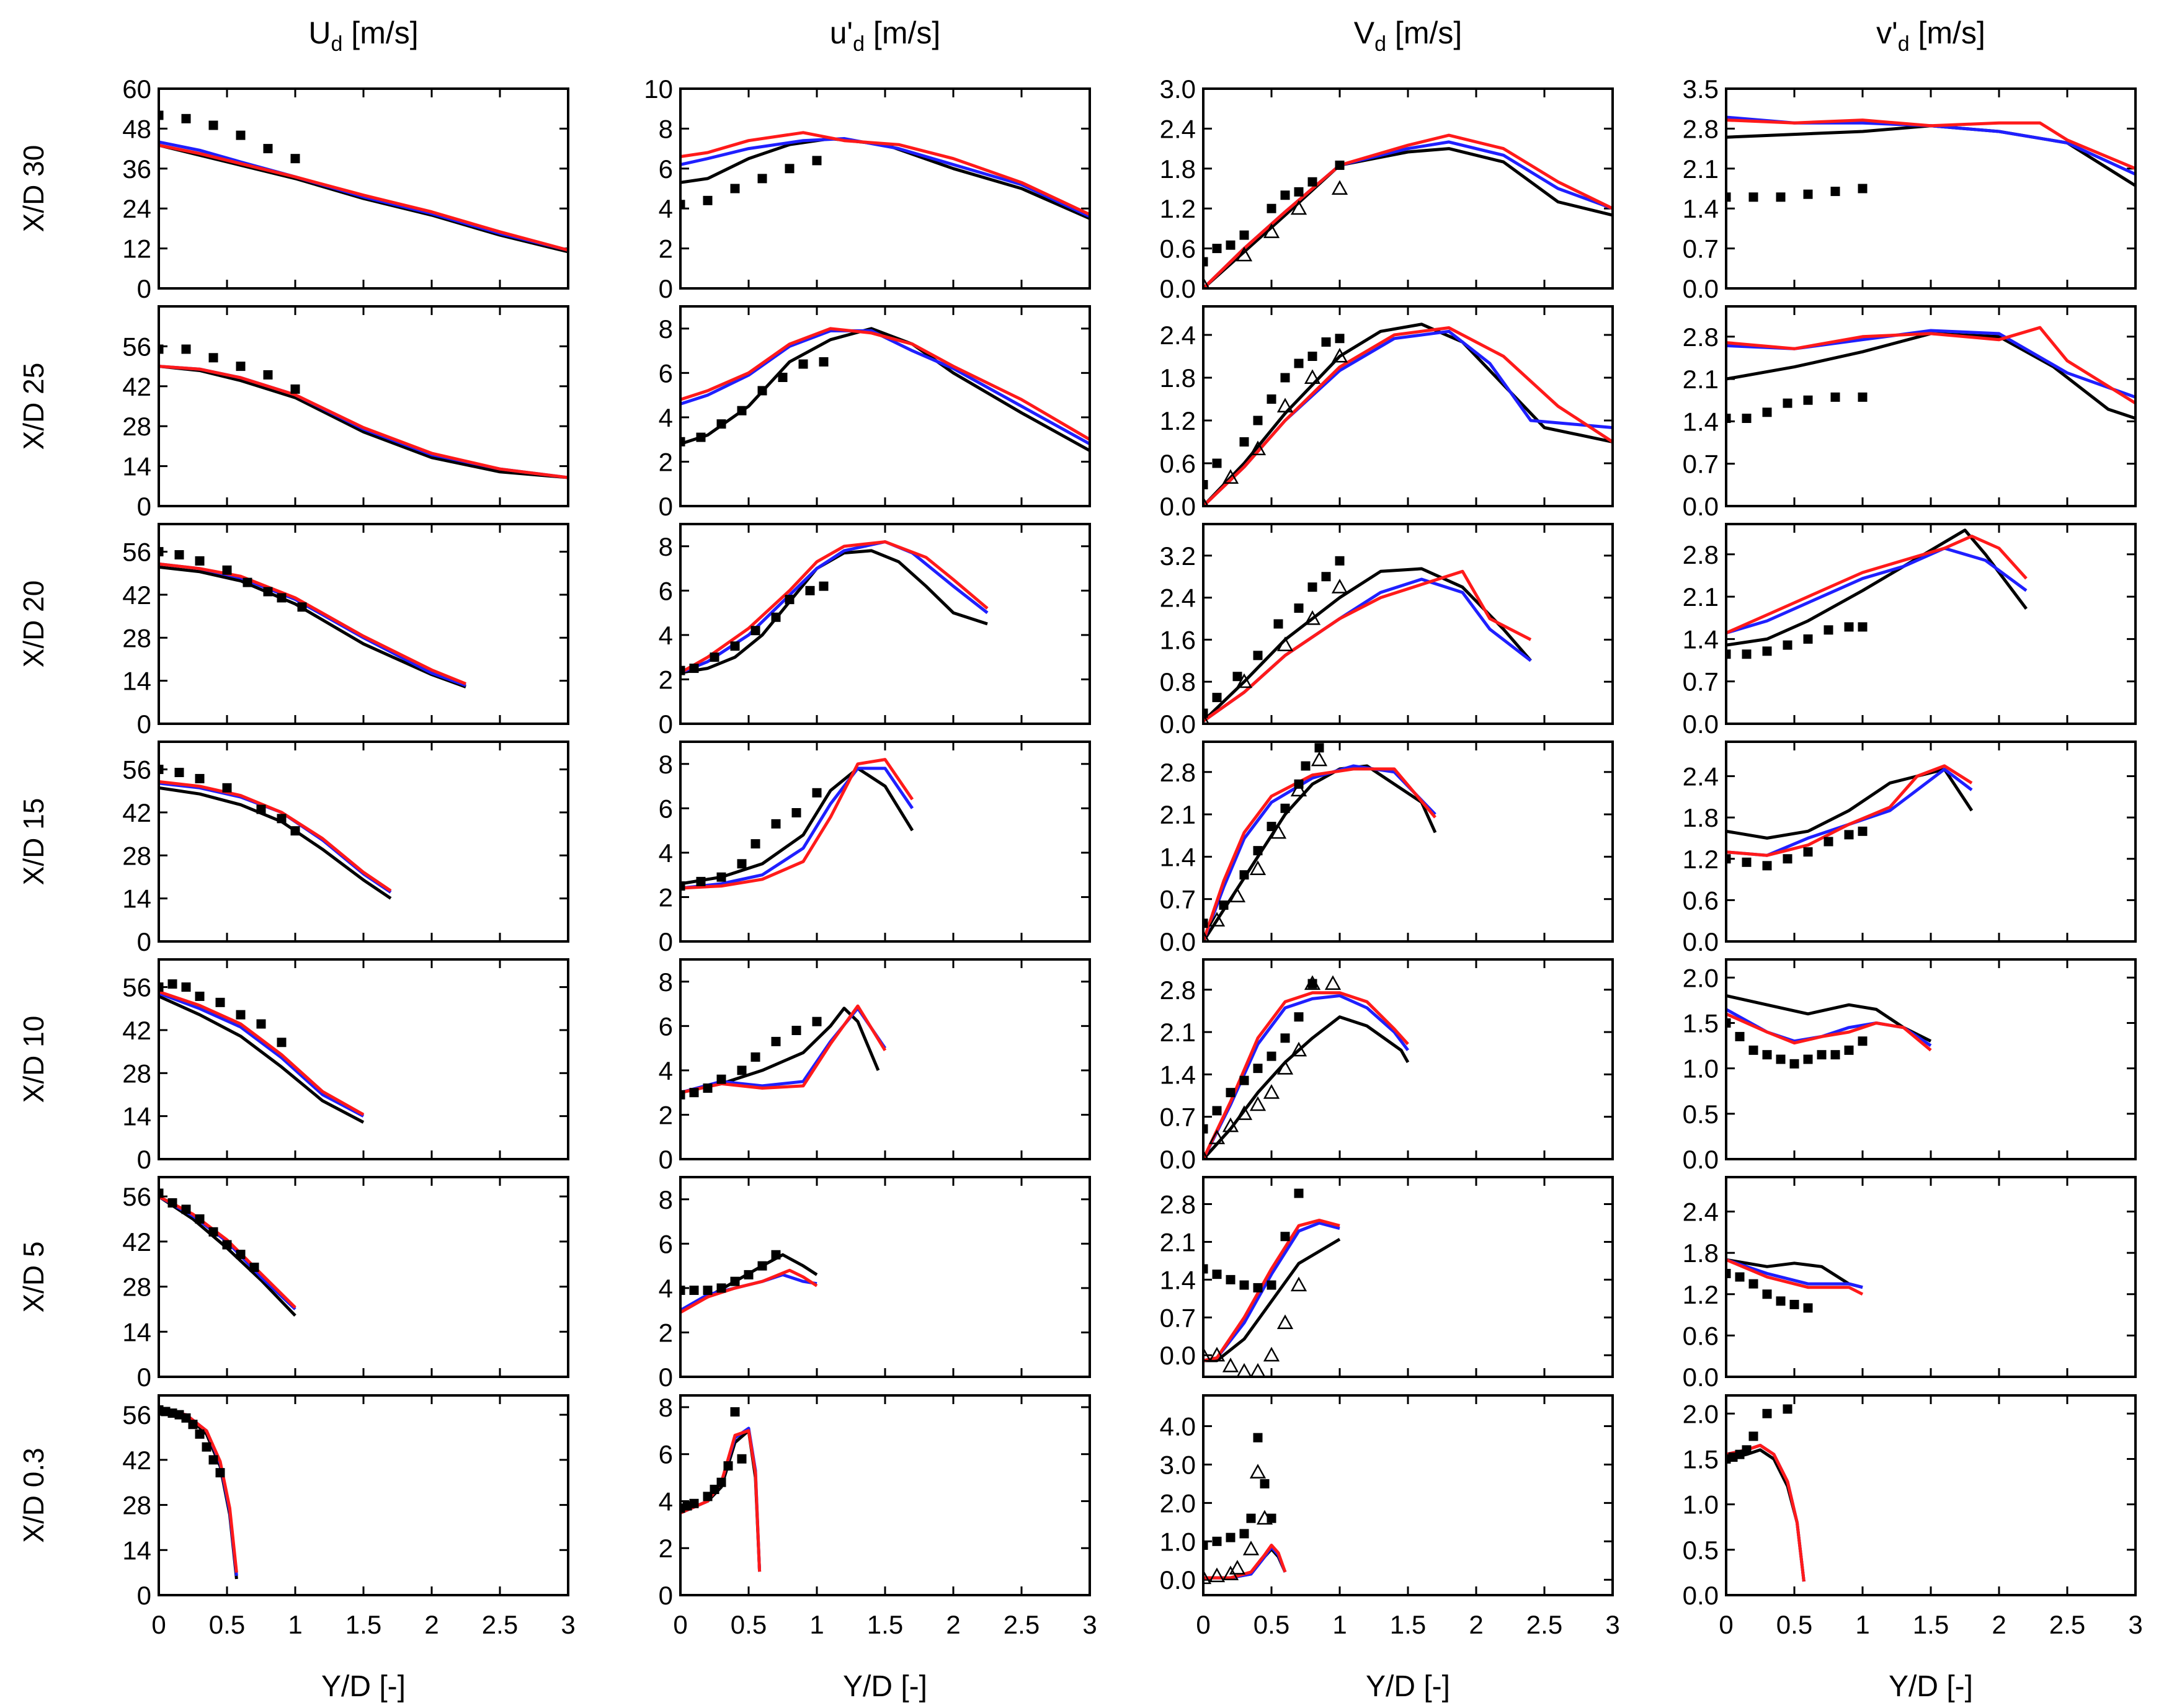 The image size is (2182, 1708). Describe the element at coordinates (33, 189) in the screenshot. I see `row-label-0: X/D 30` at that location.